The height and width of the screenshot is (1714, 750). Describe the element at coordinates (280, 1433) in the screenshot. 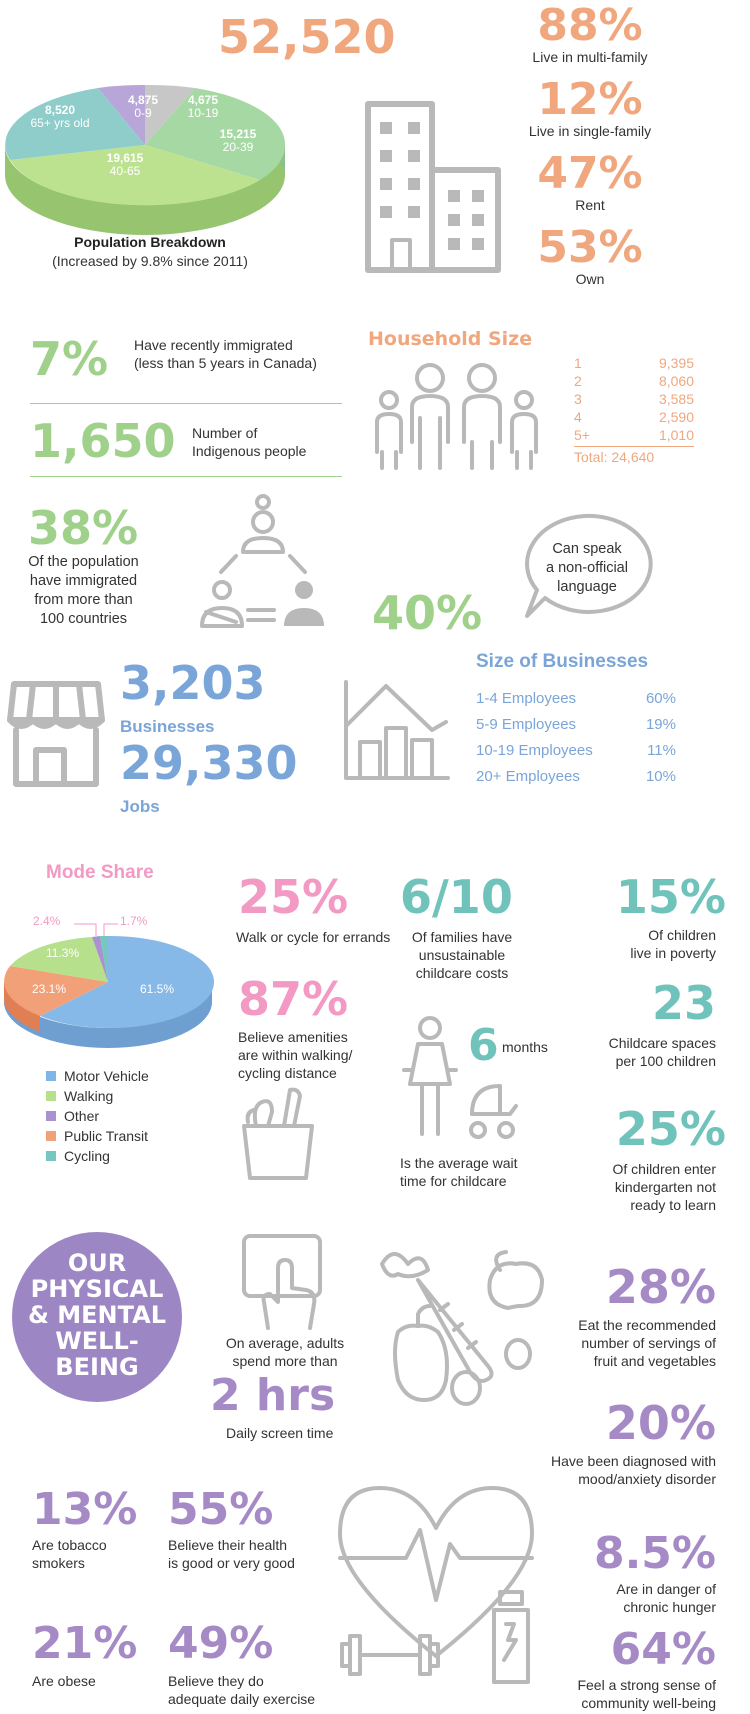

I see `screen-time-label-bottom: Daily screen time` at that location.